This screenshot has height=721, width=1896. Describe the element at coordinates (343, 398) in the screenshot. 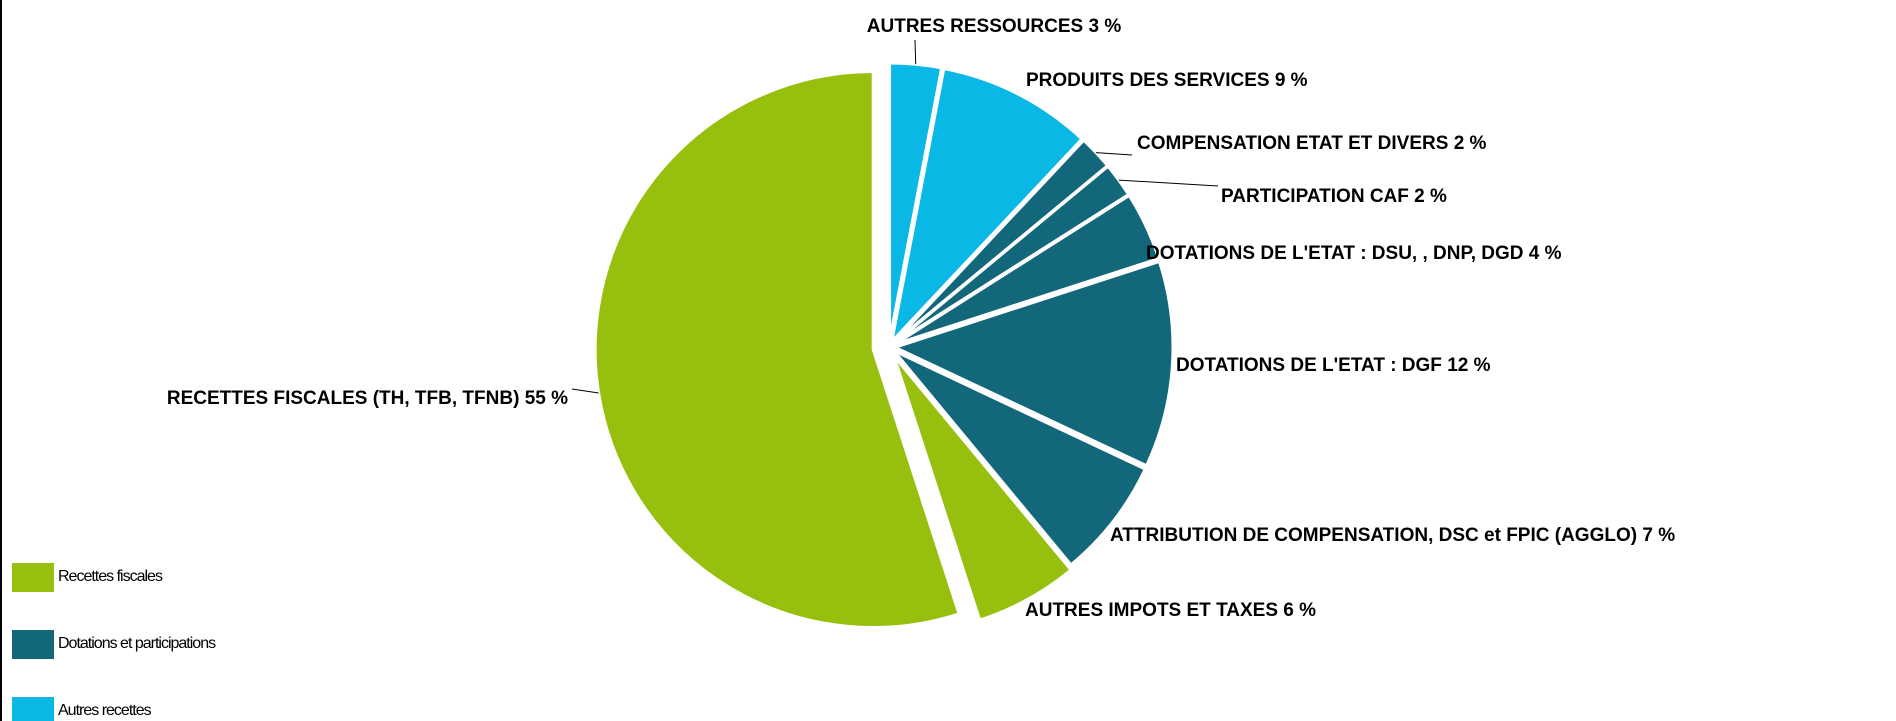

I see `slice-label-name: RECETTES FISCALES (TH, TFB, TFNB)` at that location.